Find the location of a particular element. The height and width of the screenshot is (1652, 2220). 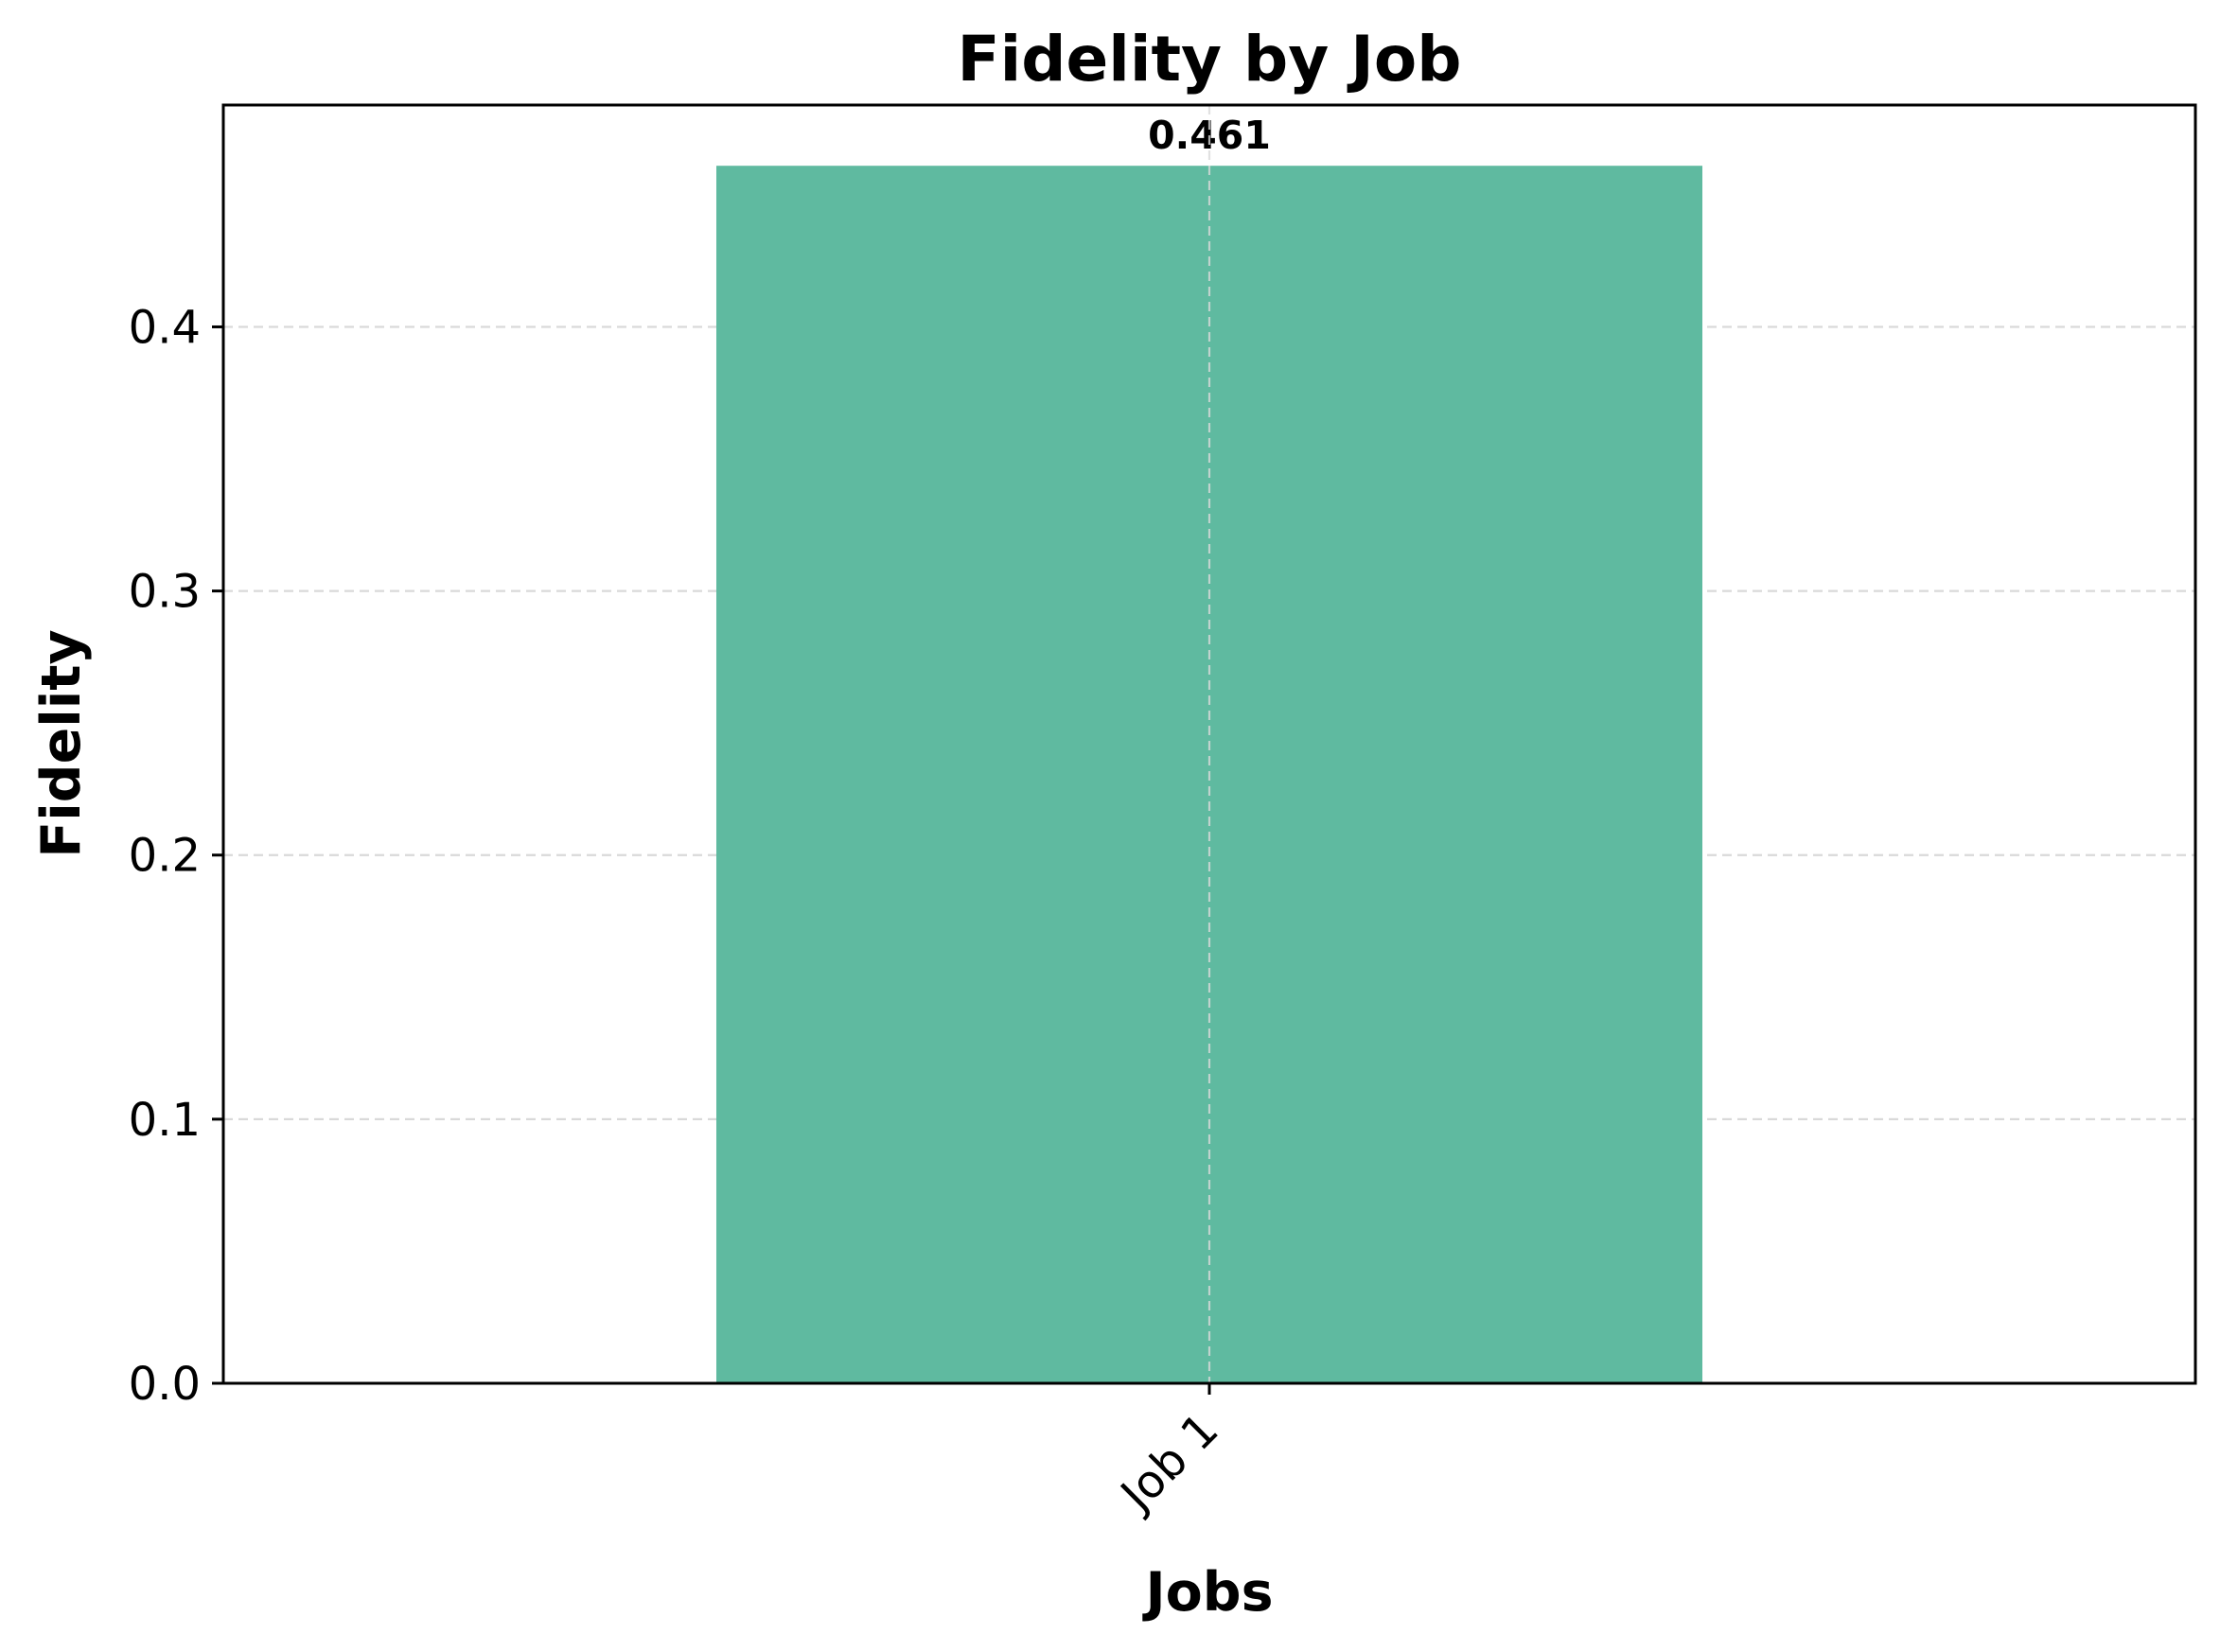

y-axis-label: Fidelity is located at coordinates (62, 743).